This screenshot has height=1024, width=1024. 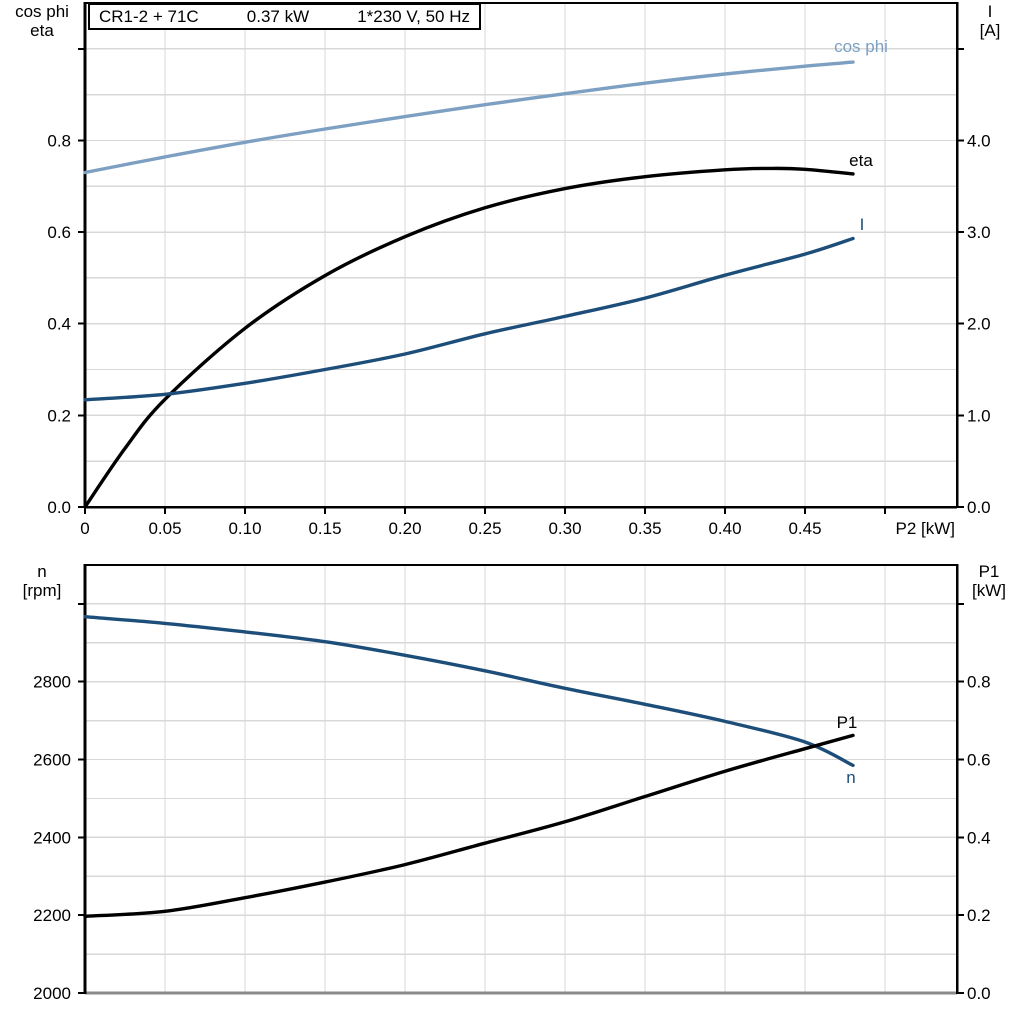 I want to click on x-axis-tick-label: 0.25, so click(x=484, y=528).